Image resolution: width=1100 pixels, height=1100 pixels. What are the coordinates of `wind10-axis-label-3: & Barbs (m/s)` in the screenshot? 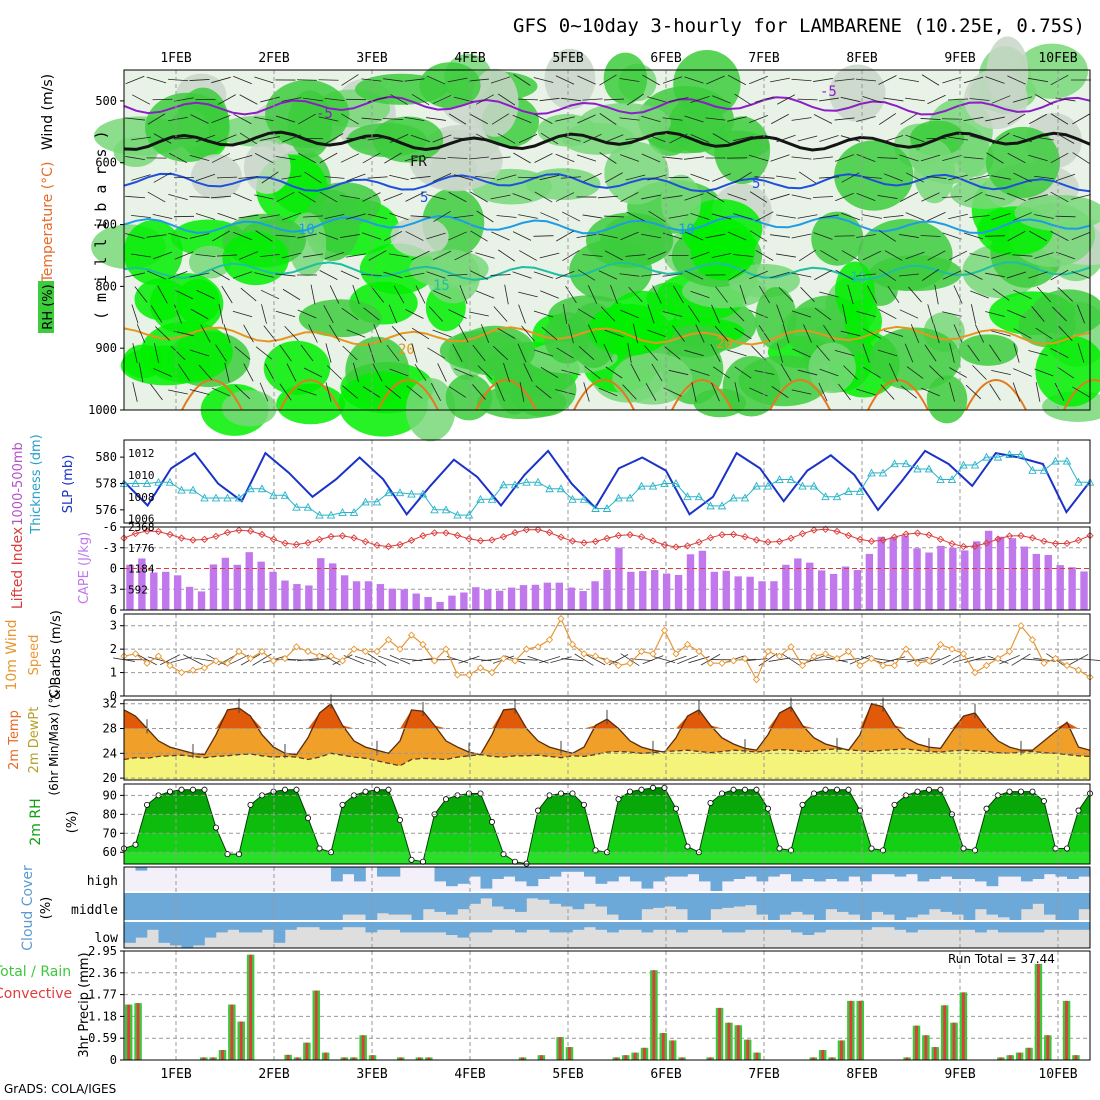 It's located at (56, 655).